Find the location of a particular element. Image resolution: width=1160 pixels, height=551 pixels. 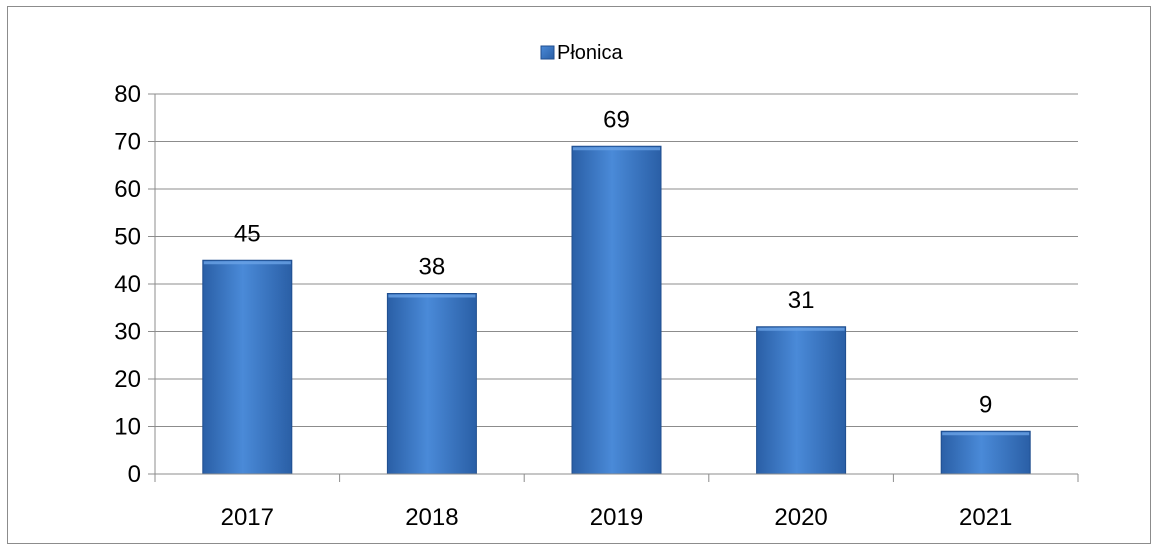

x-tick-label-2020: 2020 is located at coordinates (800, 517).